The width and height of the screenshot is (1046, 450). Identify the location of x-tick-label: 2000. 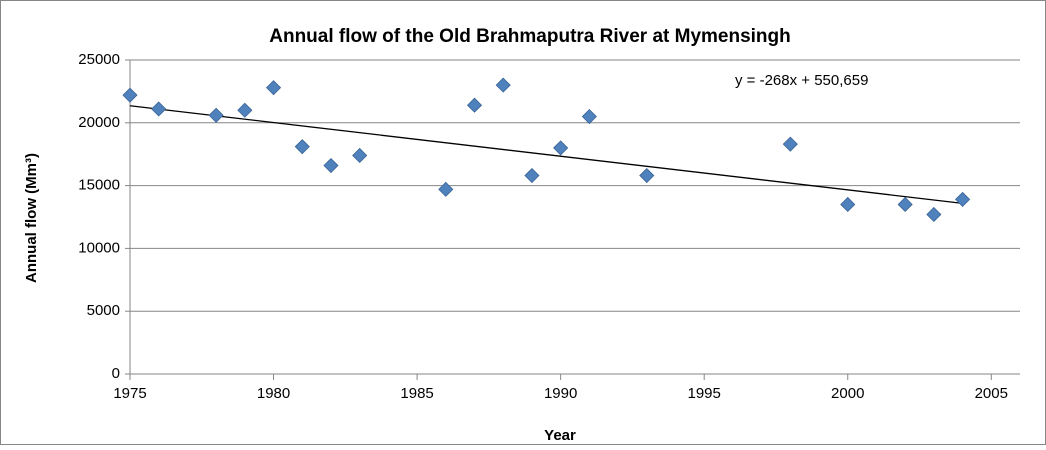
(847, 393).